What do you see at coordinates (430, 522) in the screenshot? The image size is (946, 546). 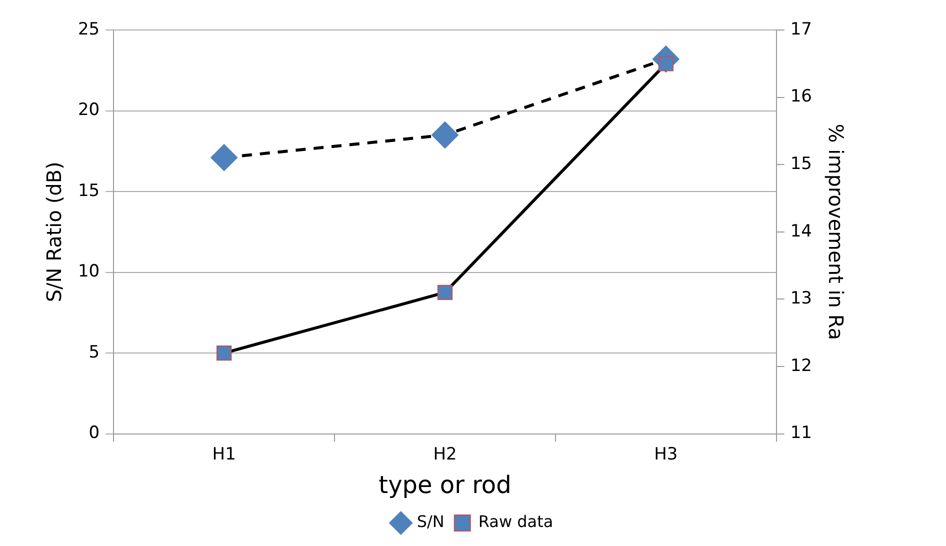 I see `legend-label: S/N` at bounding box center [430, 522].